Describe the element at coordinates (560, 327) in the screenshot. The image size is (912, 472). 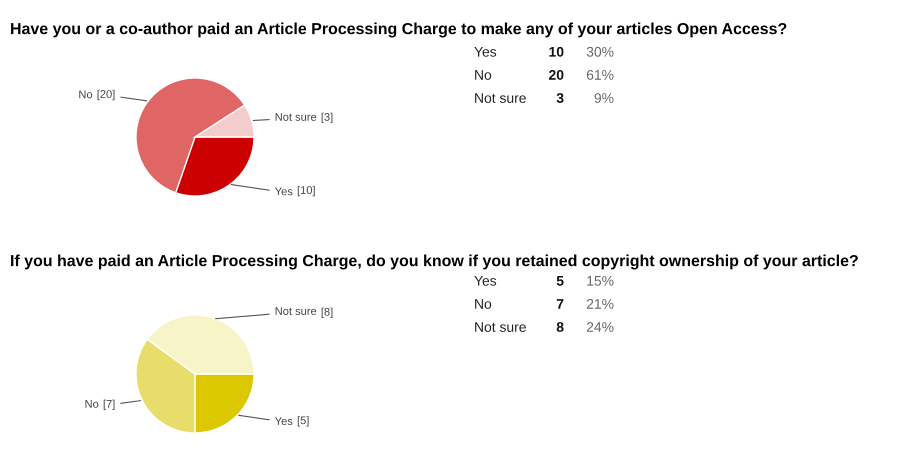
I see `text: 8` at that location.